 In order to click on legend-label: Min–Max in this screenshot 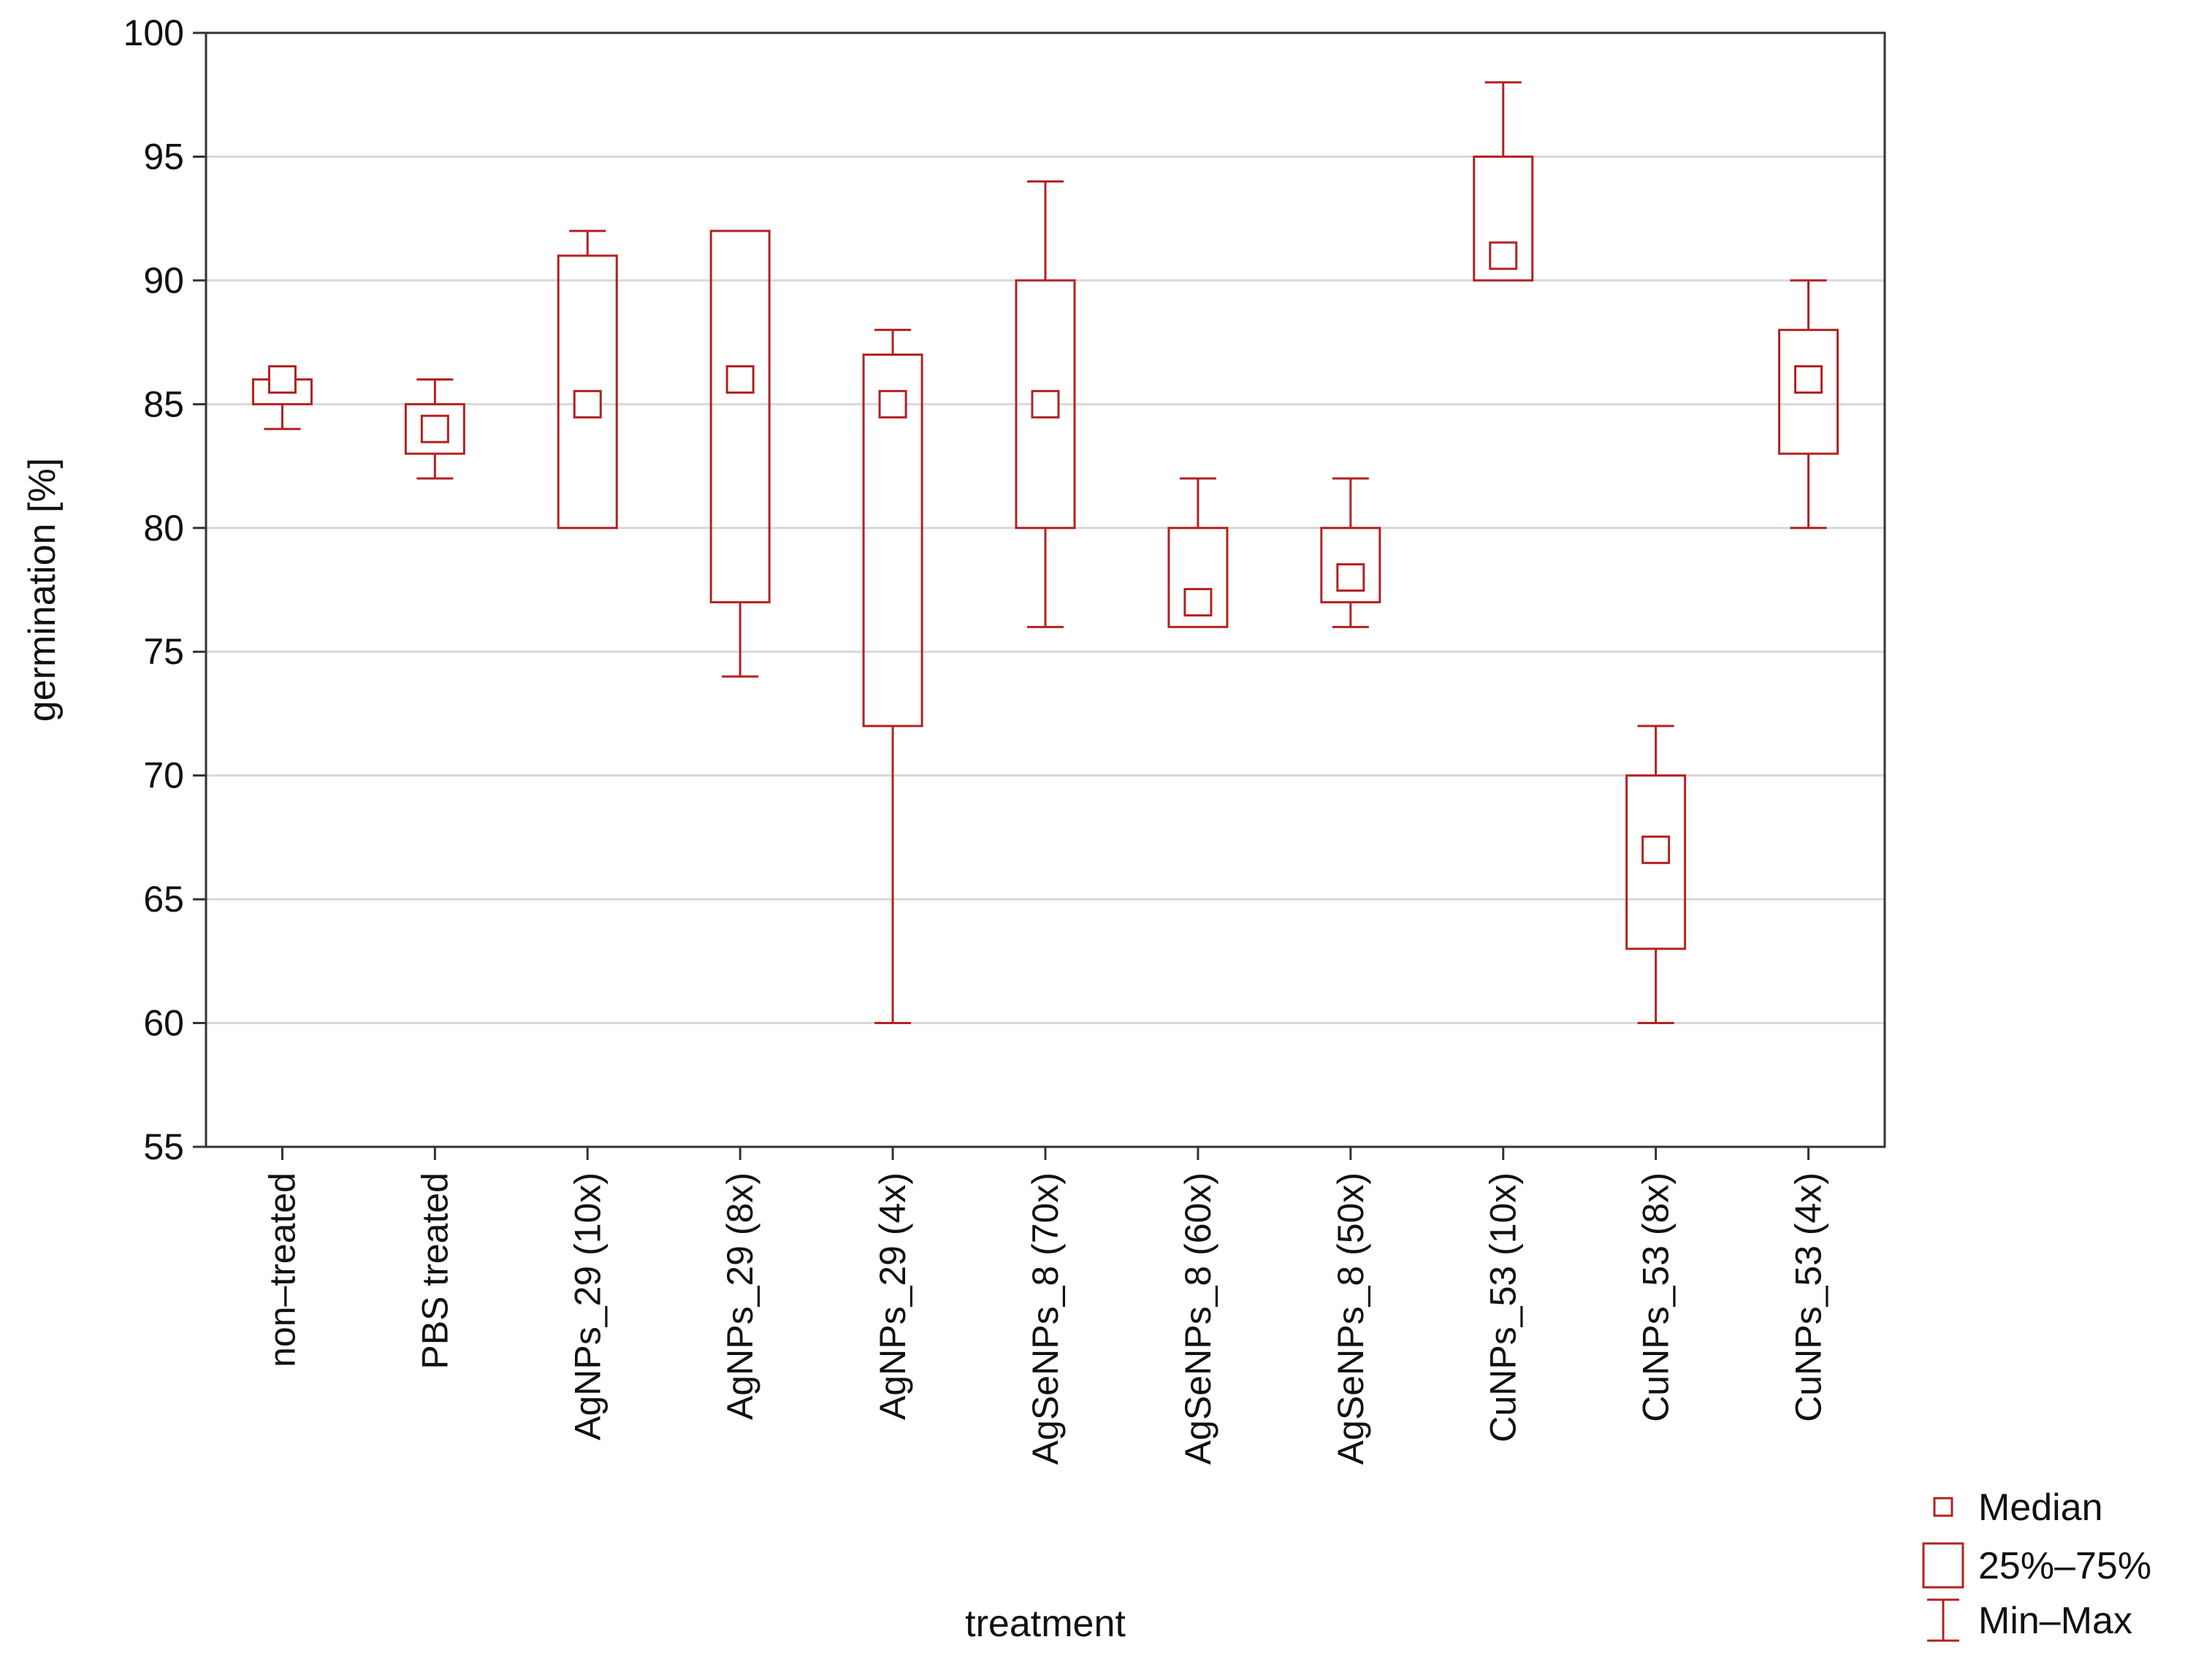, I will do `click(2055, 1621)`.